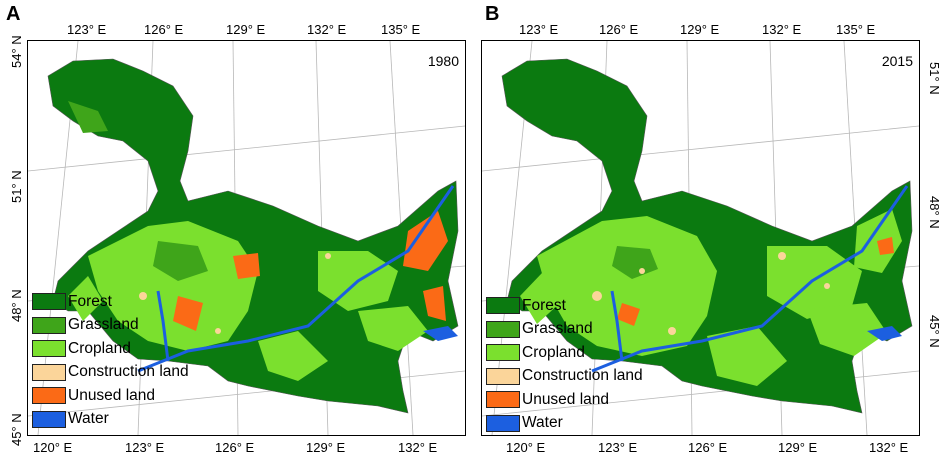  I want to click on left-lat-tick: 48° N, so click(16, 305).